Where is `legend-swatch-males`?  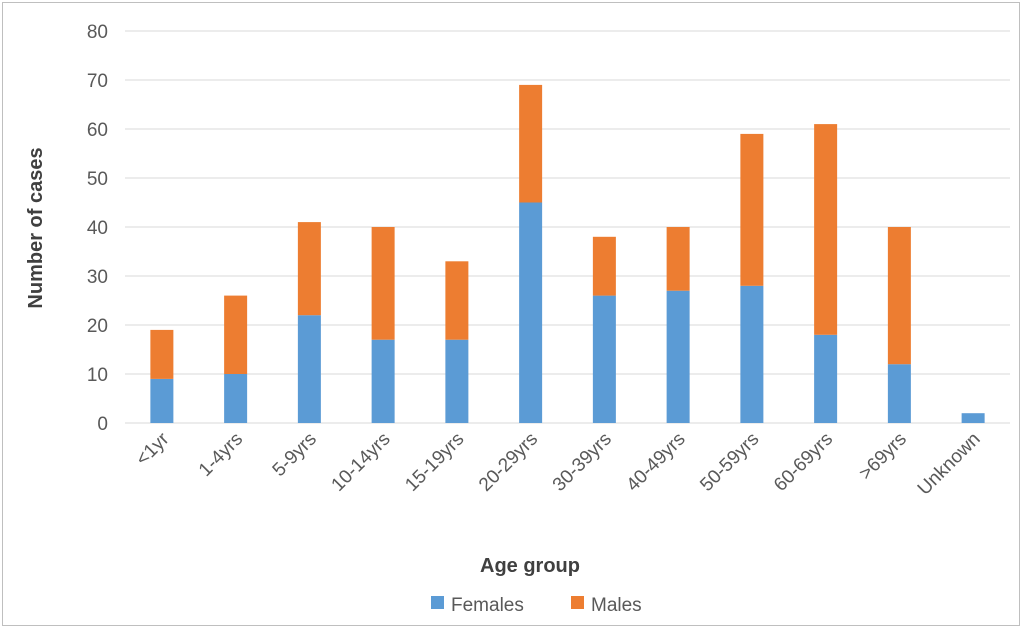
legend-swatch-males is located at coordinates (577, 602).